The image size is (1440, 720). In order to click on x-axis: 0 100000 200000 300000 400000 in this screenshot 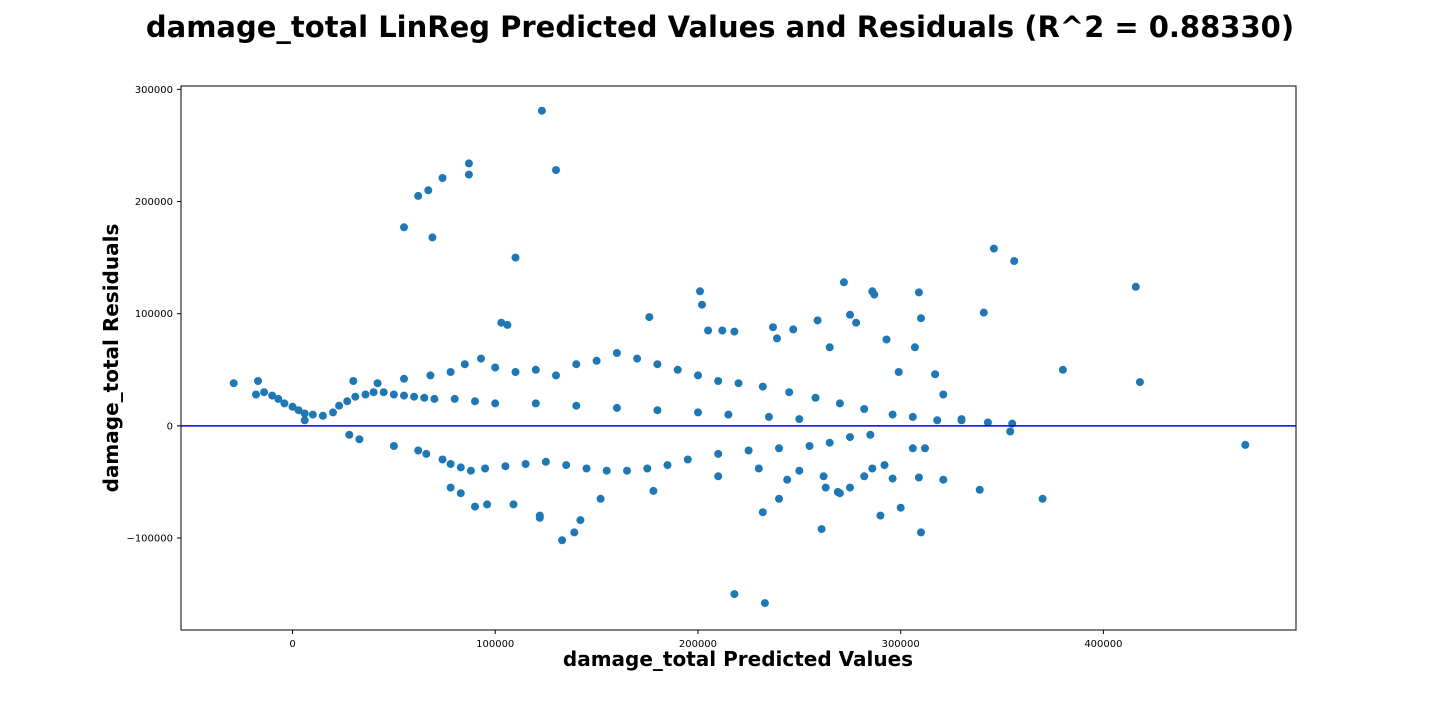, I will do `click(706, 640)`.